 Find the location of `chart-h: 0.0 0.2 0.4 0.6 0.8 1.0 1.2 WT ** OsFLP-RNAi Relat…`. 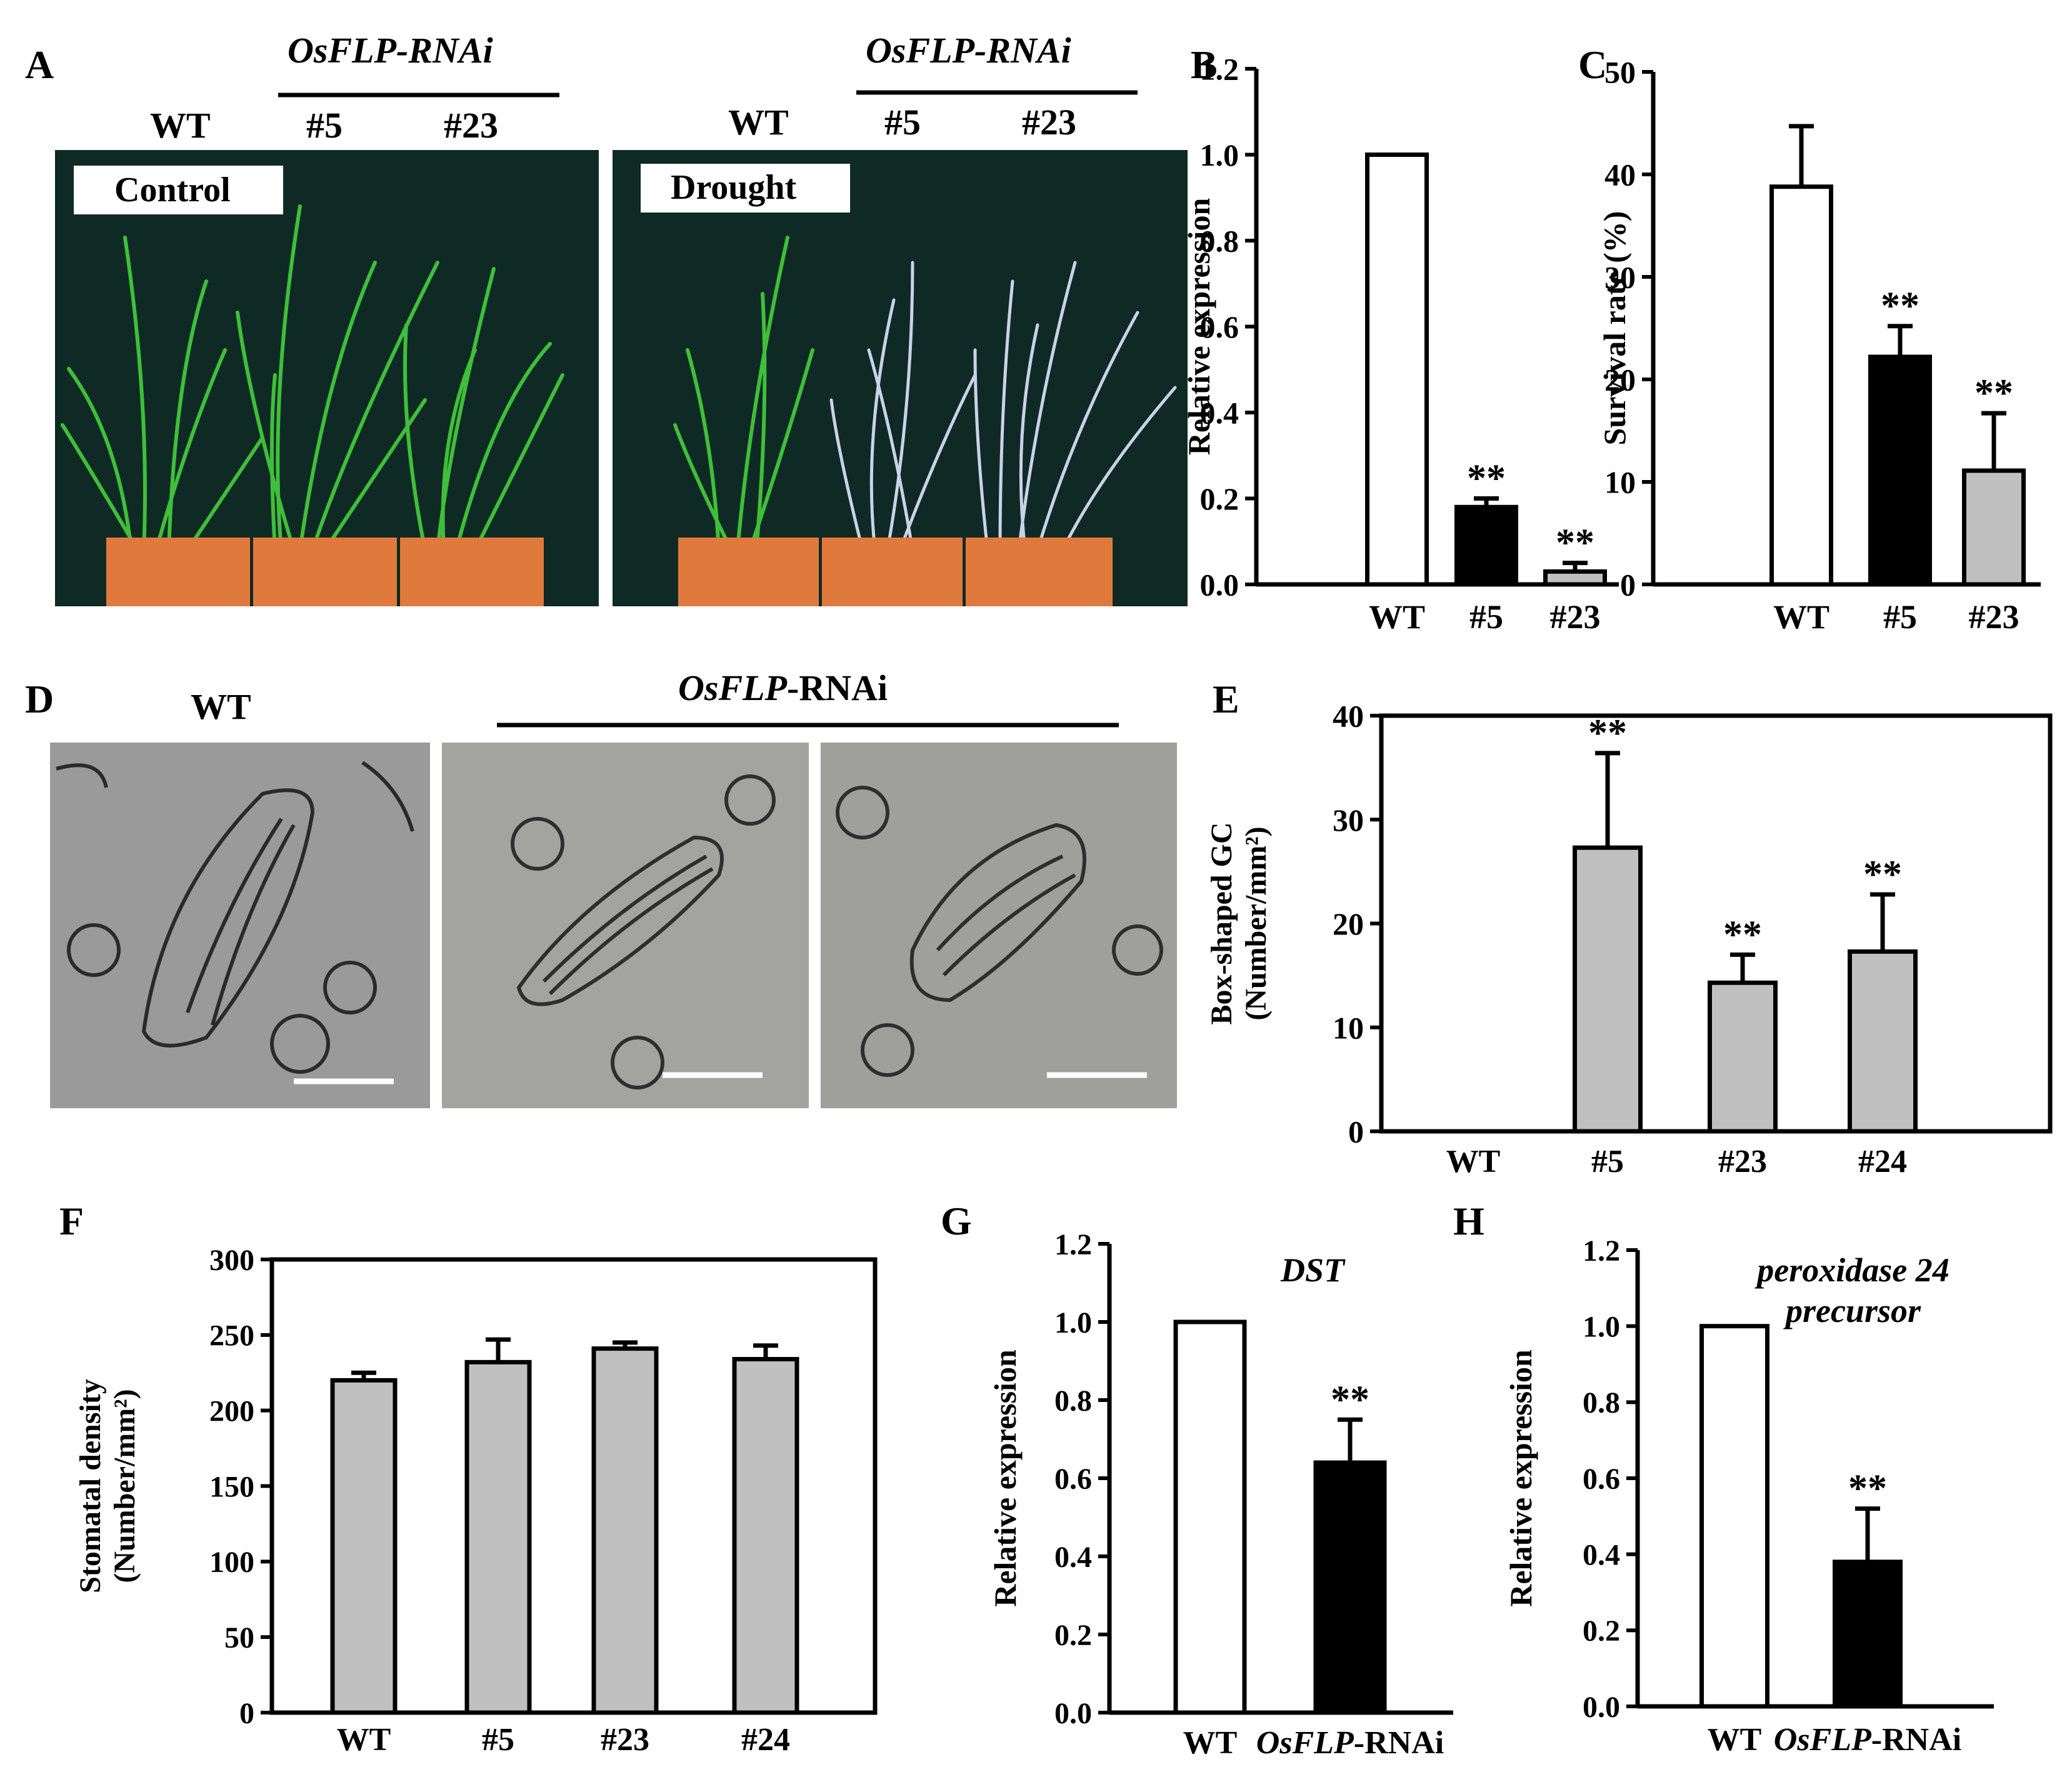

chart-h: 0.0 0.2 0.4 0.6 0.8 1.0 1.2 WT ** OsFLP-RNAi Relat… is located at coordinates (1748, 1496).